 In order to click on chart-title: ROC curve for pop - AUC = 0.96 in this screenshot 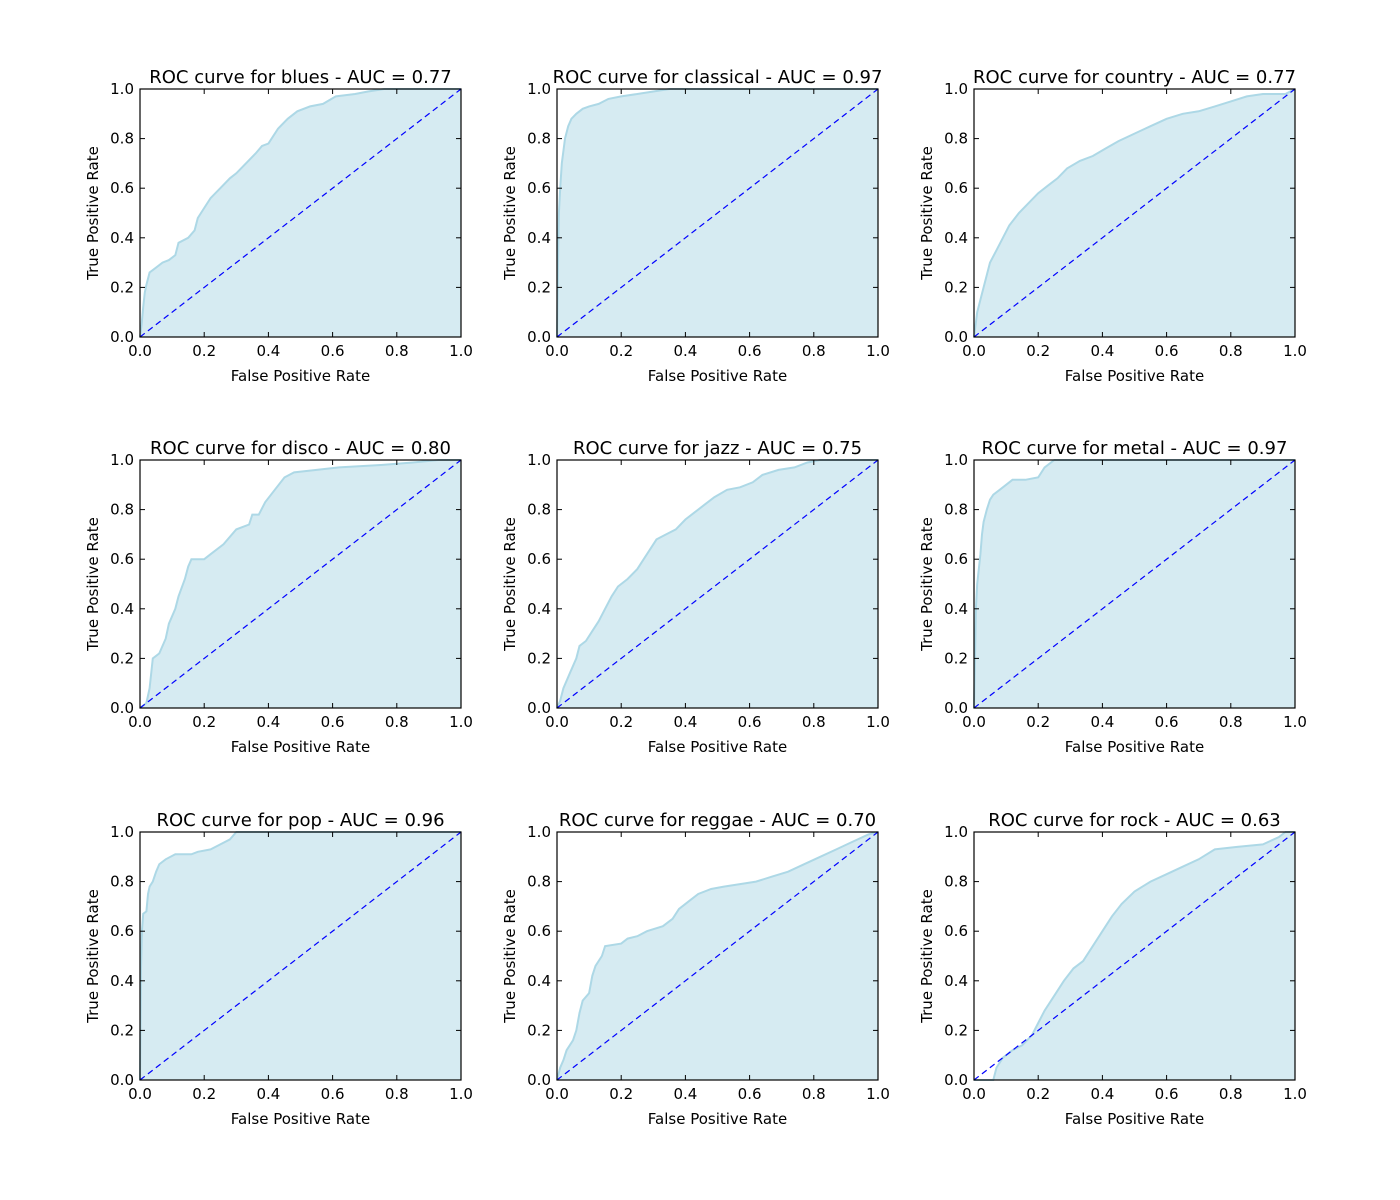, I will do `click(300, 820)`.